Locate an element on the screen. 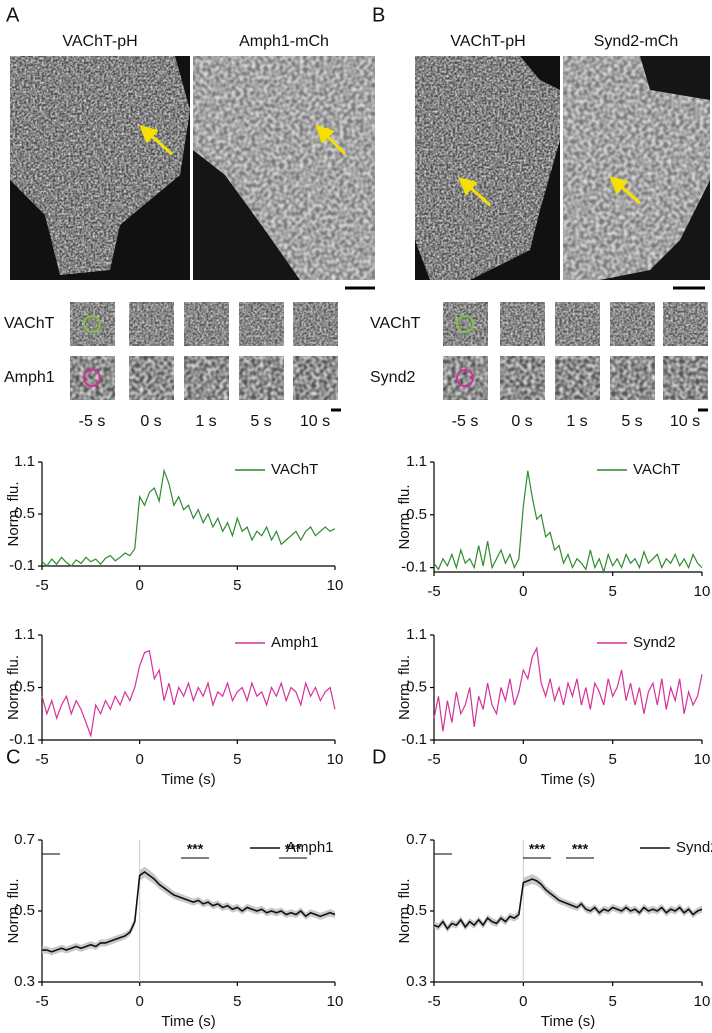 This screenshot has height=1033, width=712. legend-label: VAChT is located at coordinates (656, 469).